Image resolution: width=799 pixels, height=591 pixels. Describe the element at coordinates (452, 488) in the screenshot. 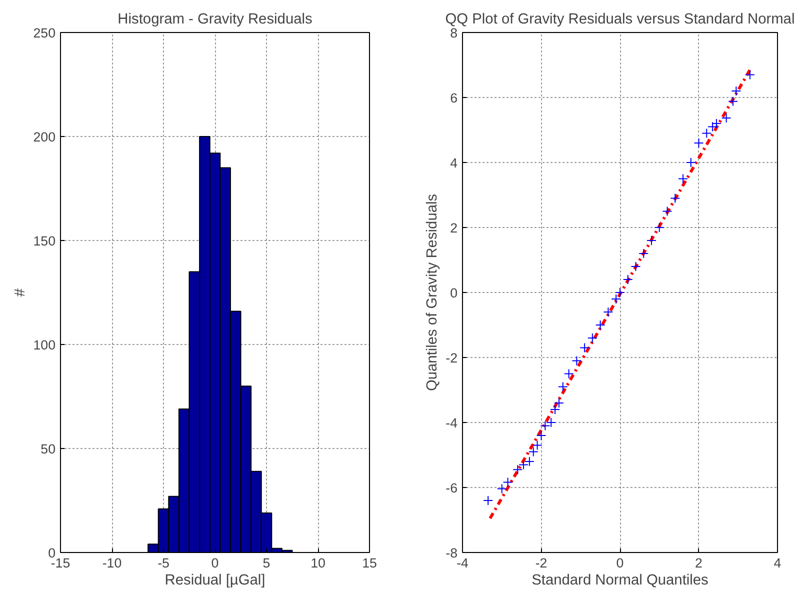

I see `y-tick-label: -6` at that location.